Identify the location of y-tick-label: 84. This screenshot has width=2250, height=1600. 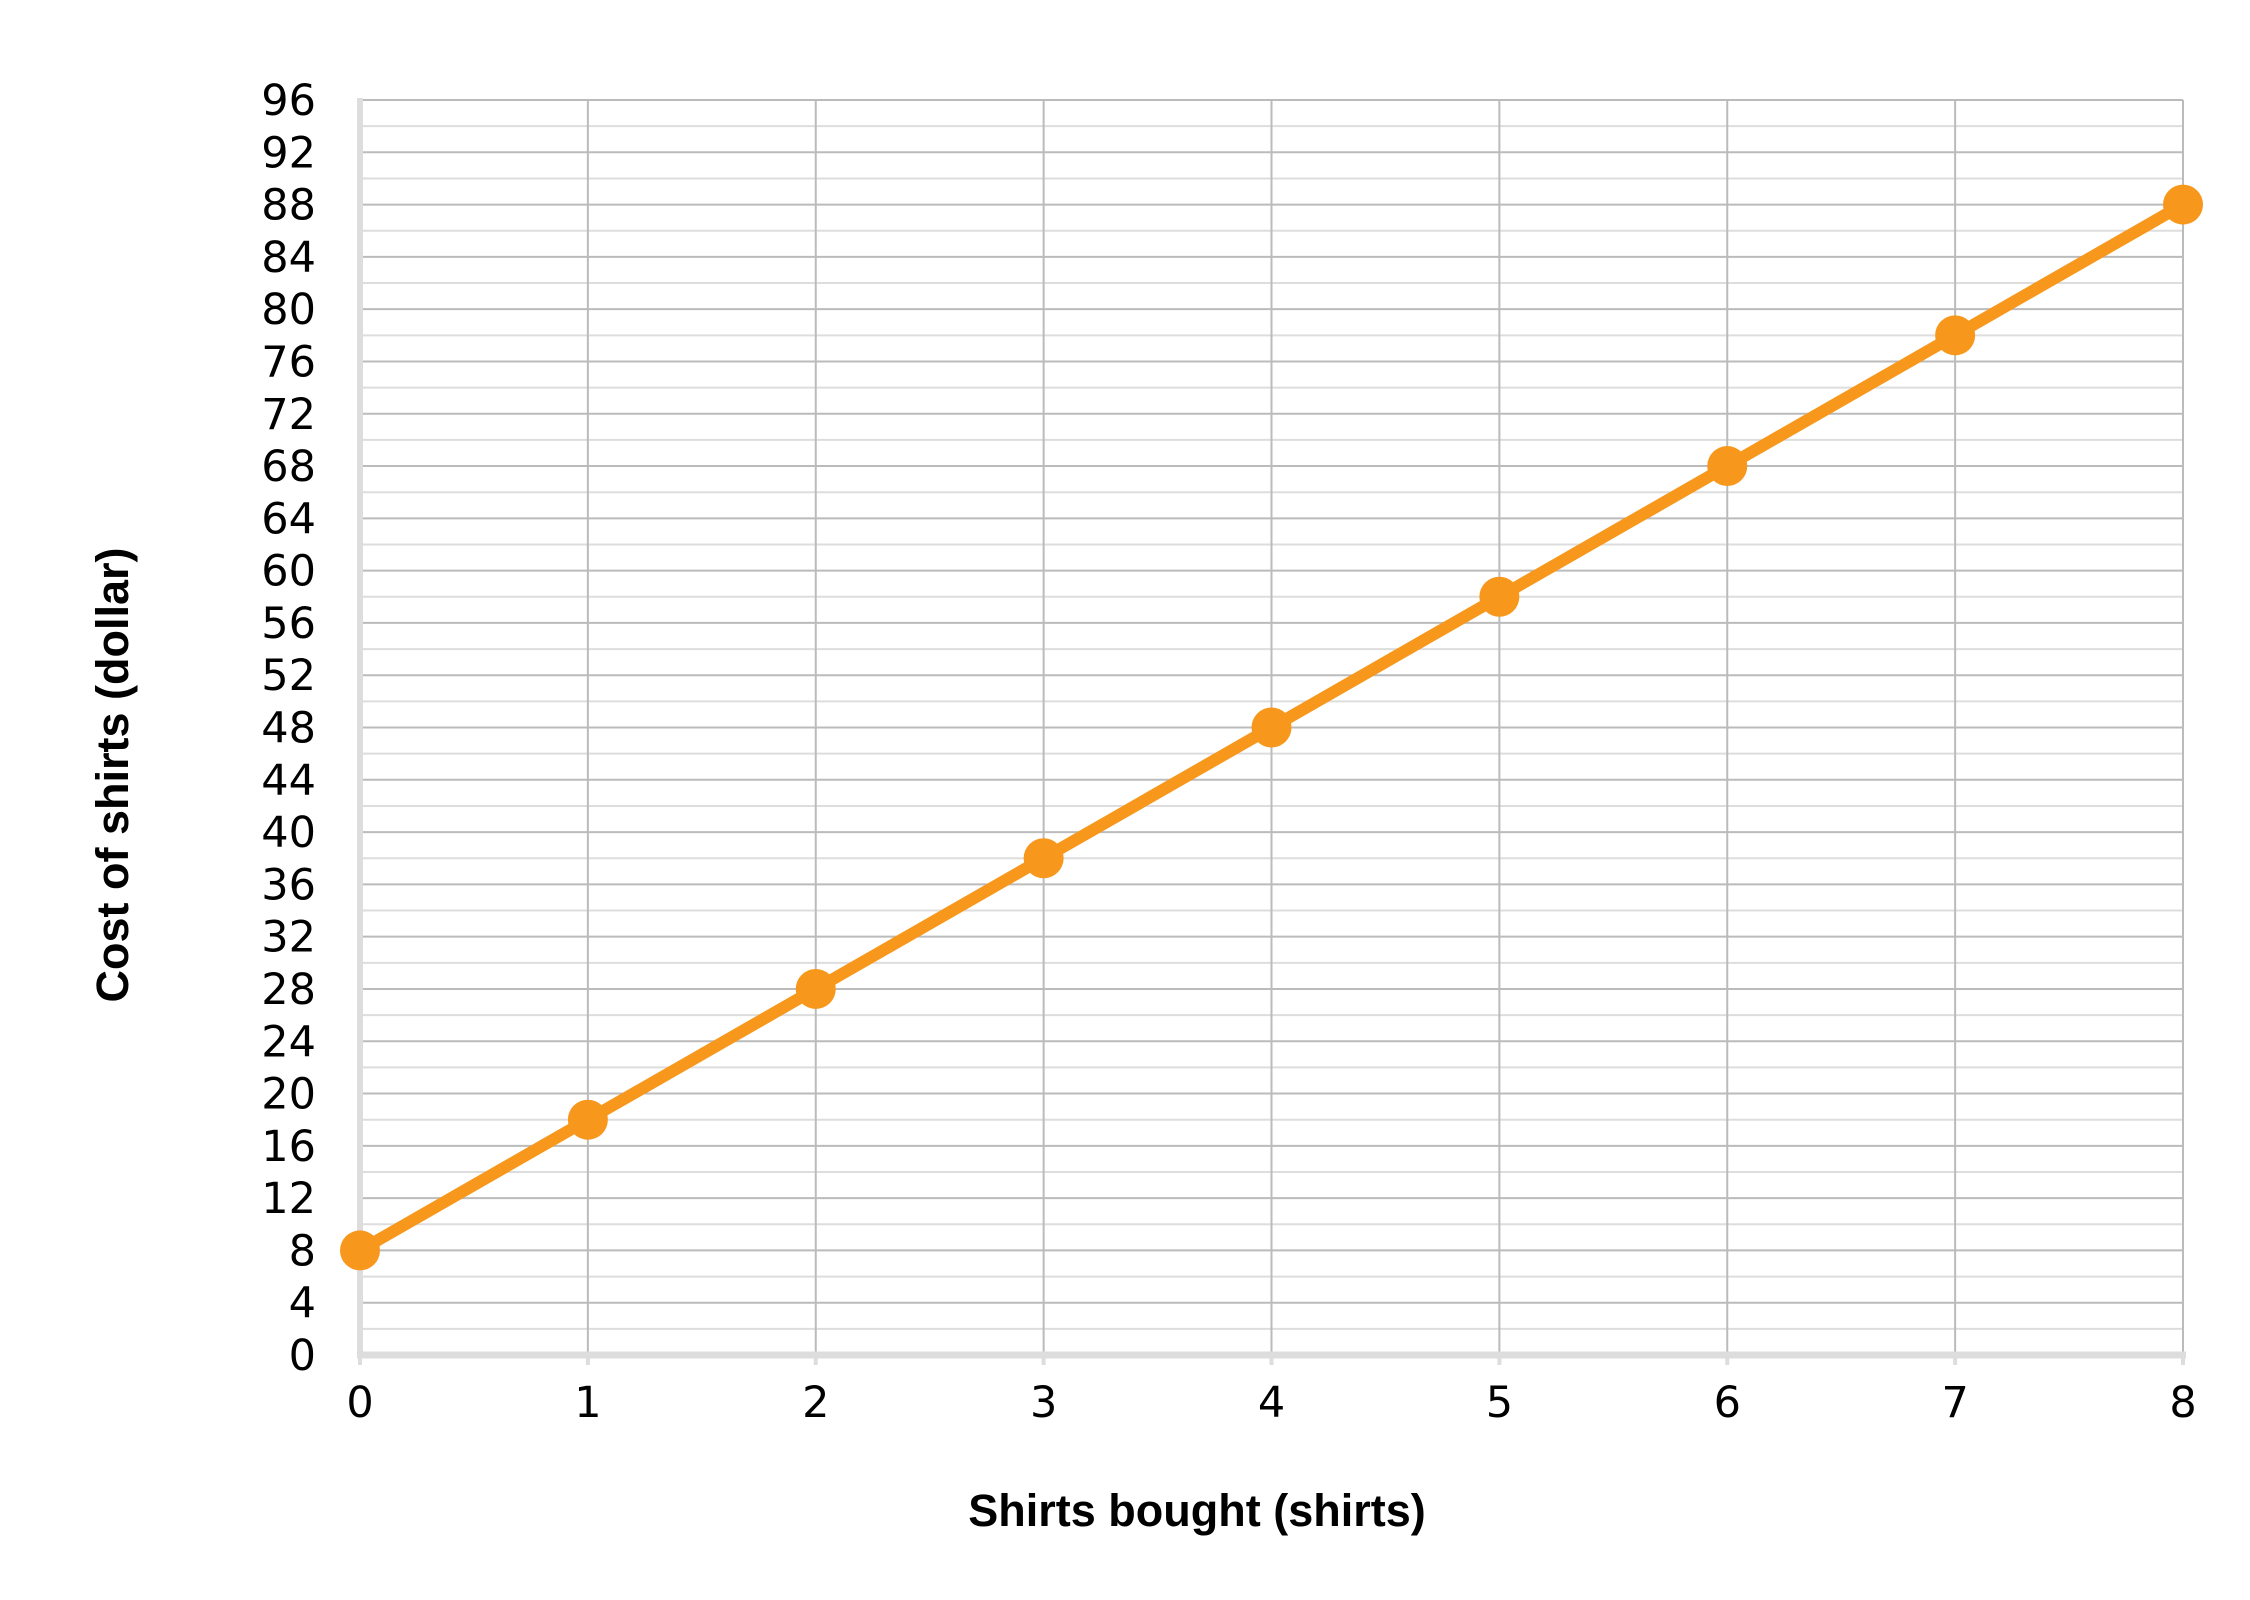
(288, 258).